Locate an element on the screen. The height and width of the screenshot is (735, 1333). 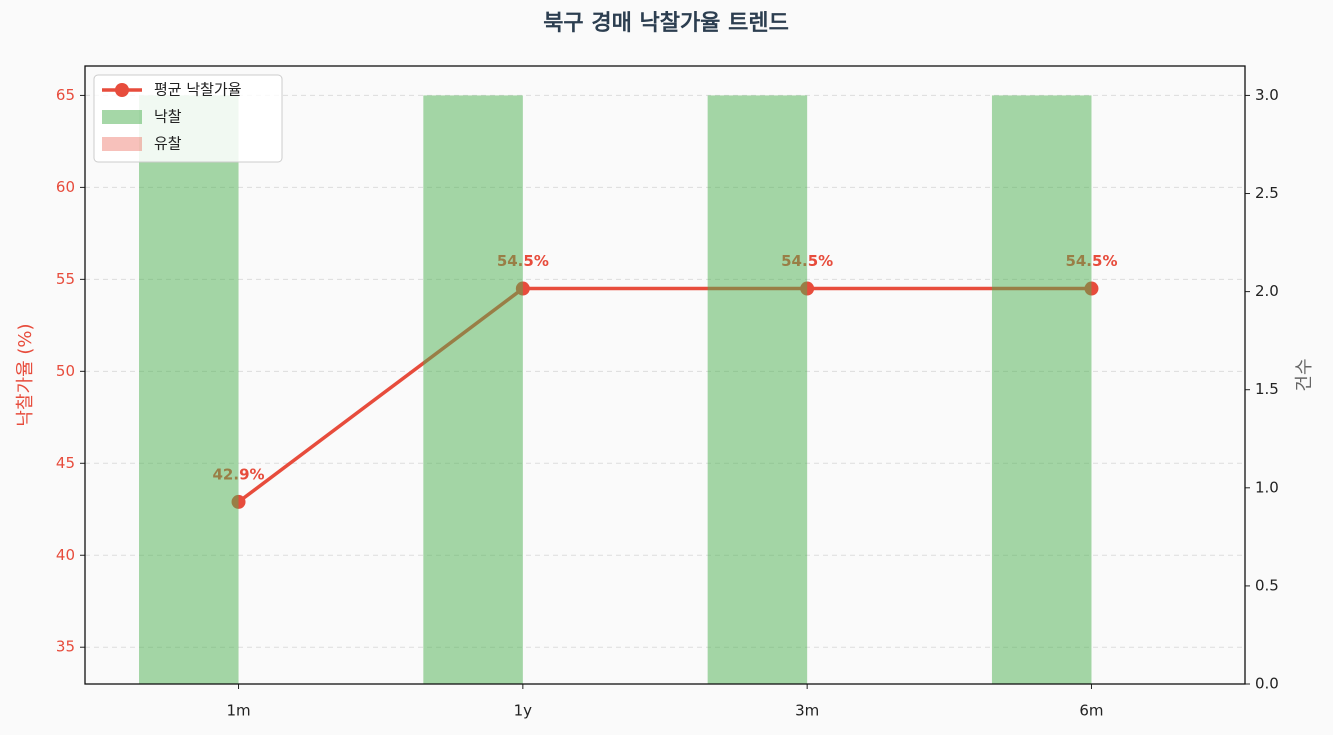
x-tick-label: 3m is located at coordinates (807, 711).